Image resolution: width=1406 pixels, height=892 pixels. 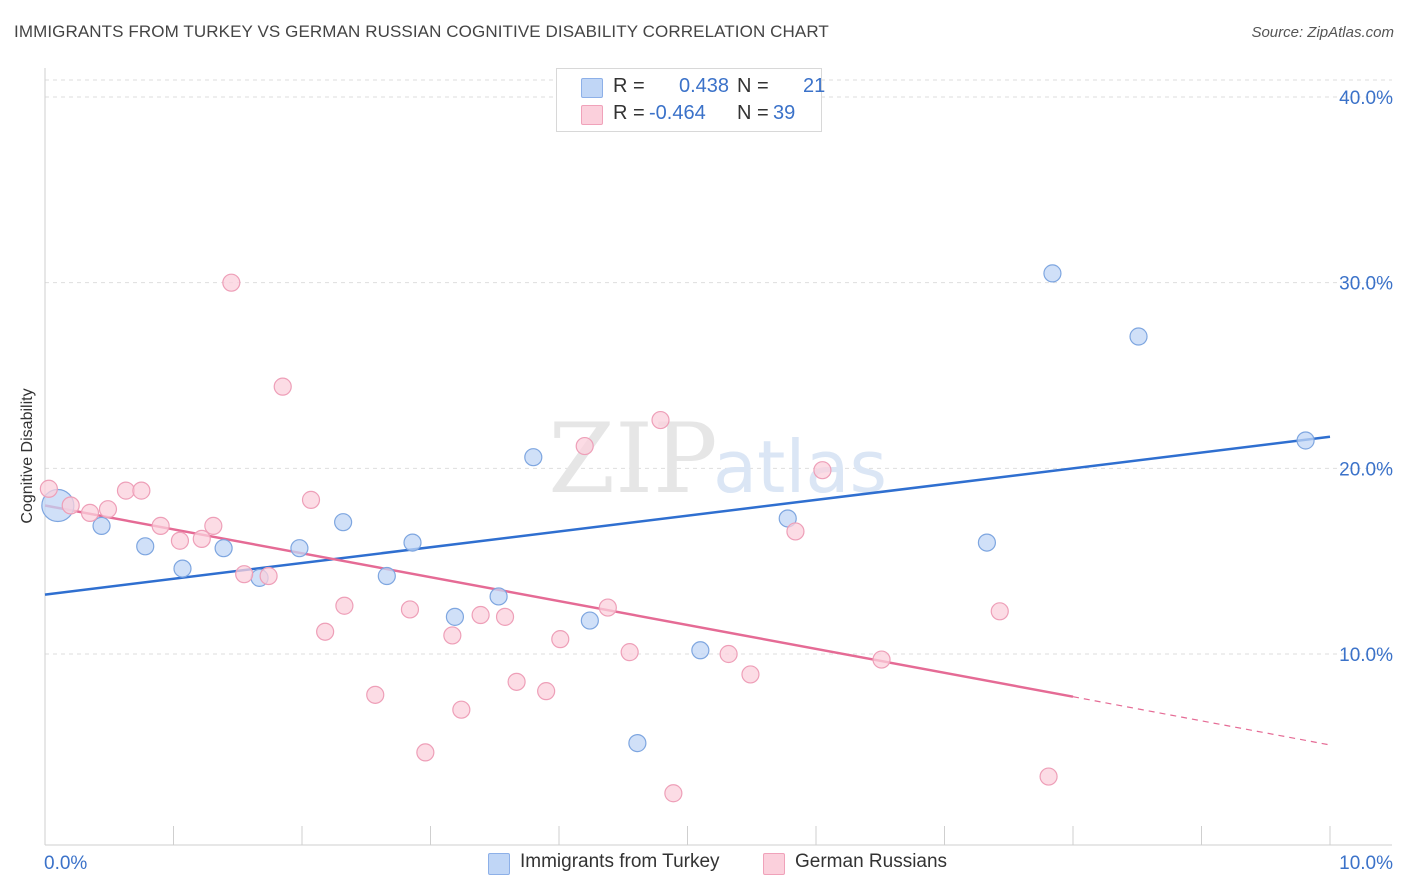 I want to click on watermark-atlas: atlas, so click(x=800, y=467).